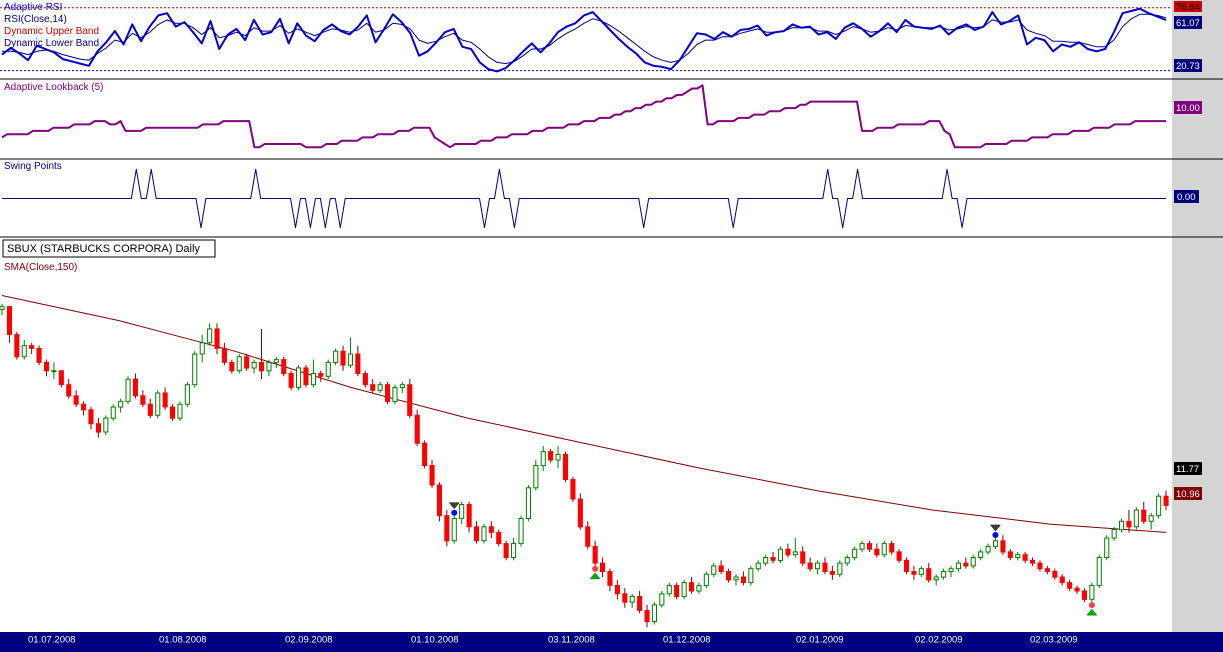  I want to click on swing-points-pane, so click(584, 198).